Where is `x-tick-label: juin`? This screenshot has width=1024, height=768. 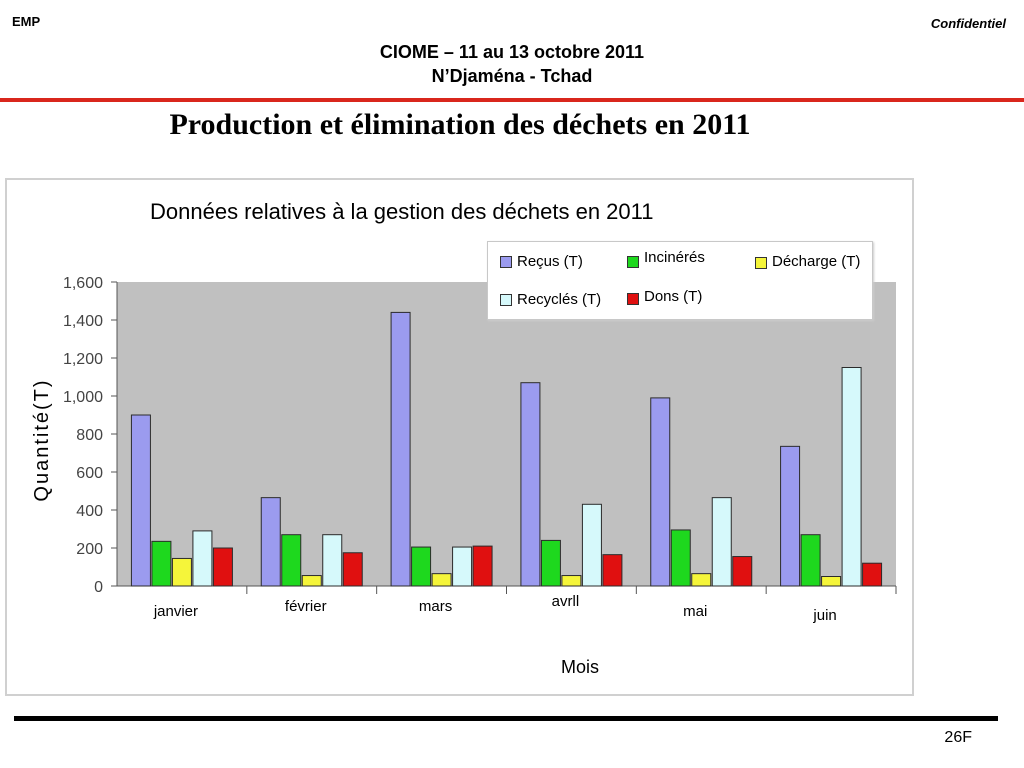
x-tick-label: juin is located at coordinates (824, 615).